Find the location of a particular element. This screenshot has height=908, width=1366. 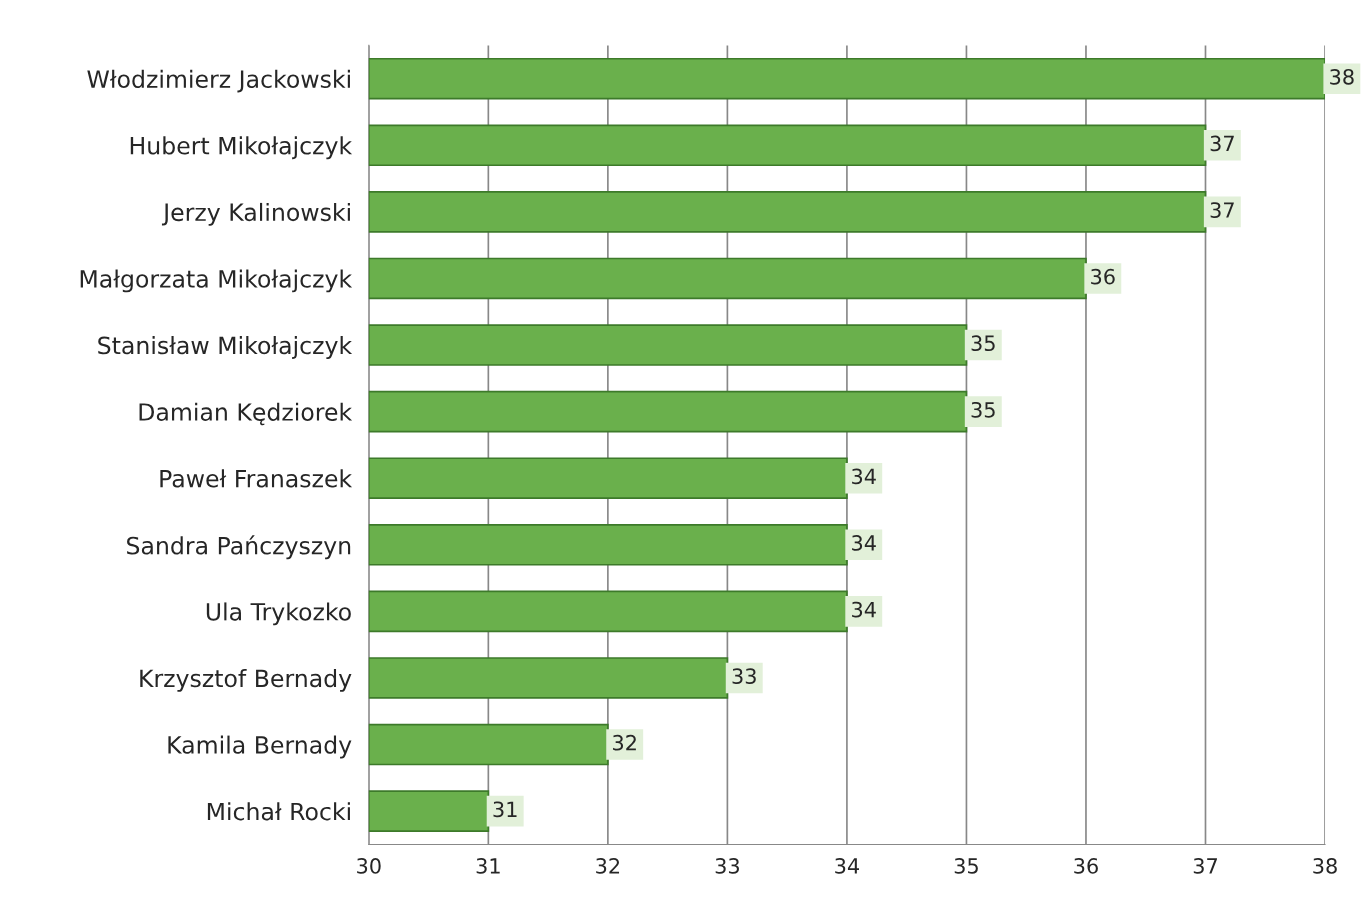

y-tick-label: Sandra Pańczyszyn is located at coordinates (239, 547).